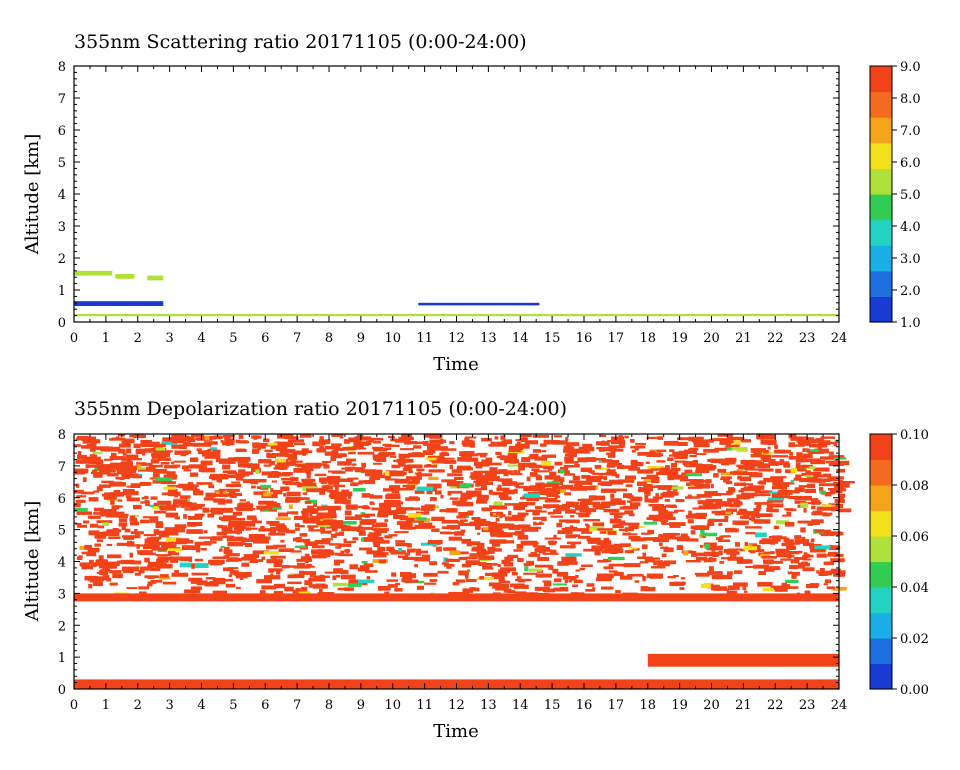 The image size is (960, 770). I want to click on x-tick-label: 10, so click(392, 338).